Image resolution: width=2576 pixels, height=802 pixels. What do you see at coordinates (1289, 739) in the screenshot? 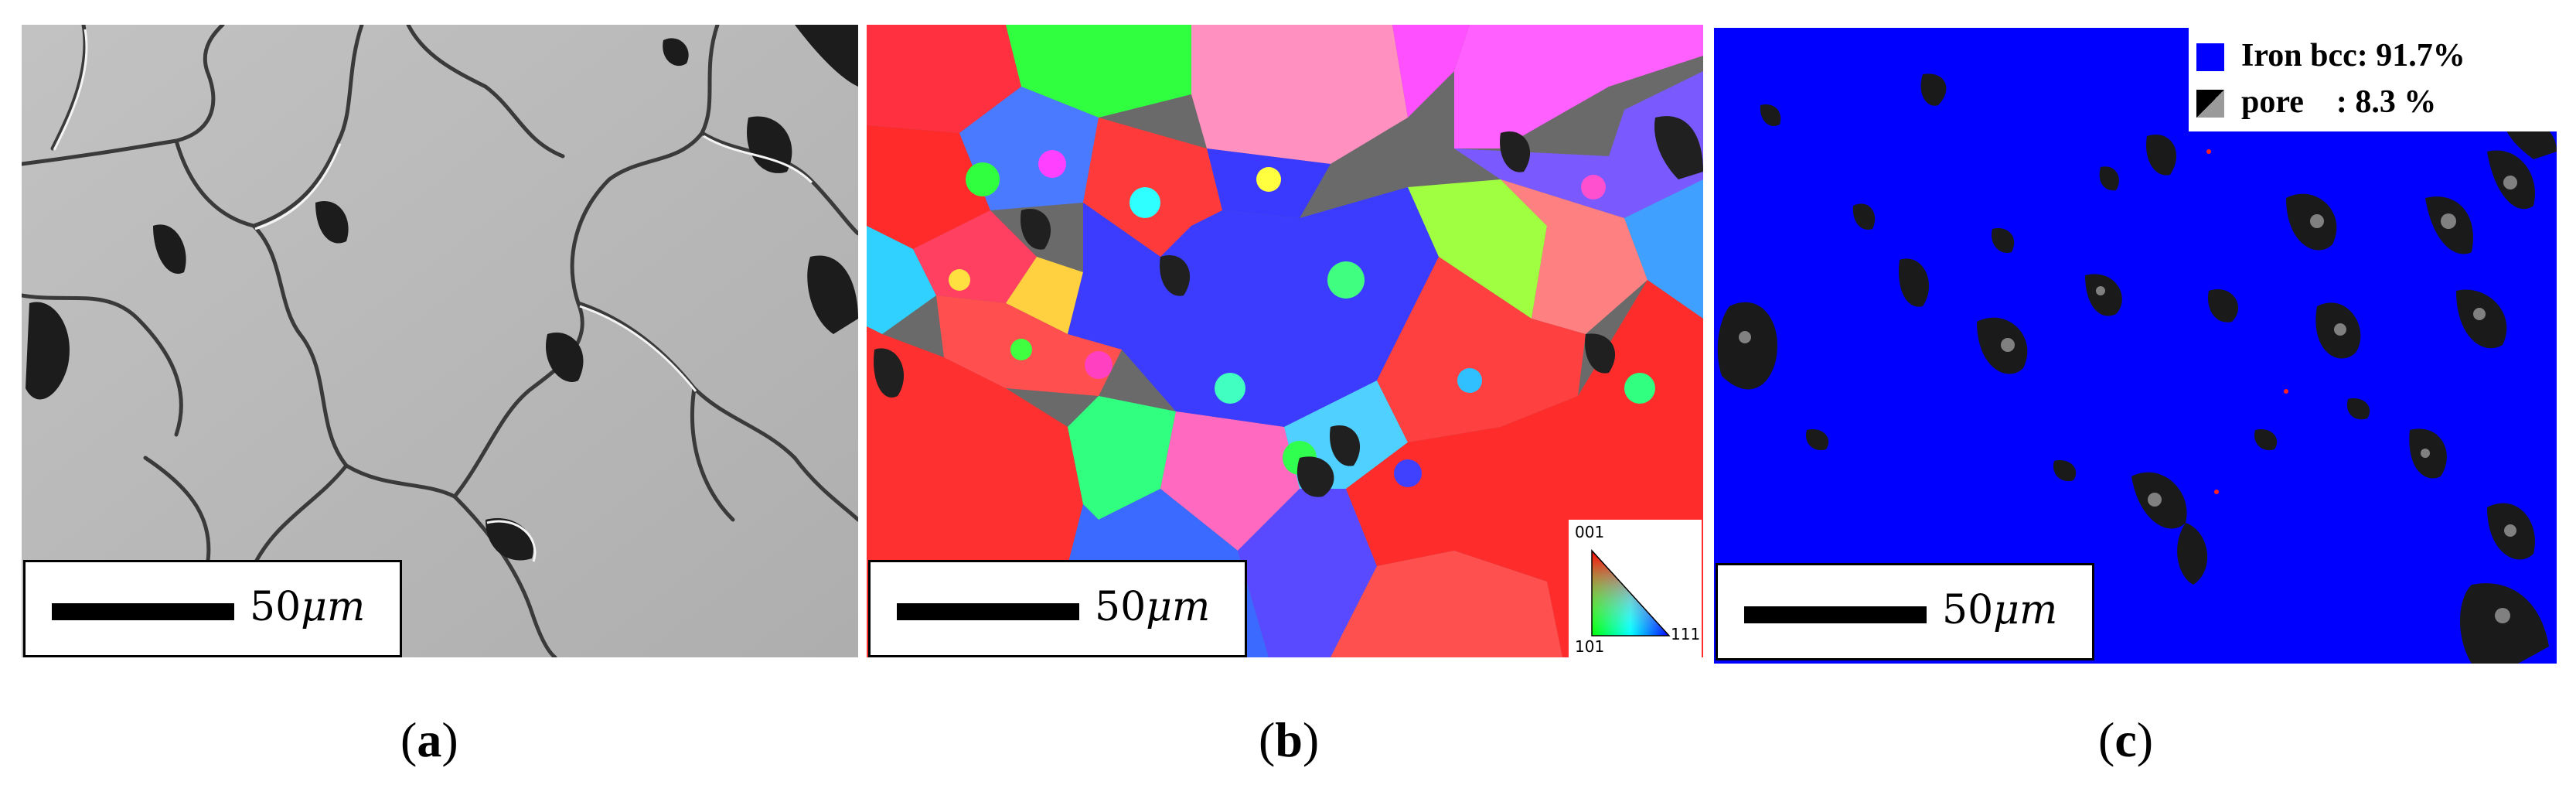
I see `caption-b: (b)` at bounding box center [1289, 739].